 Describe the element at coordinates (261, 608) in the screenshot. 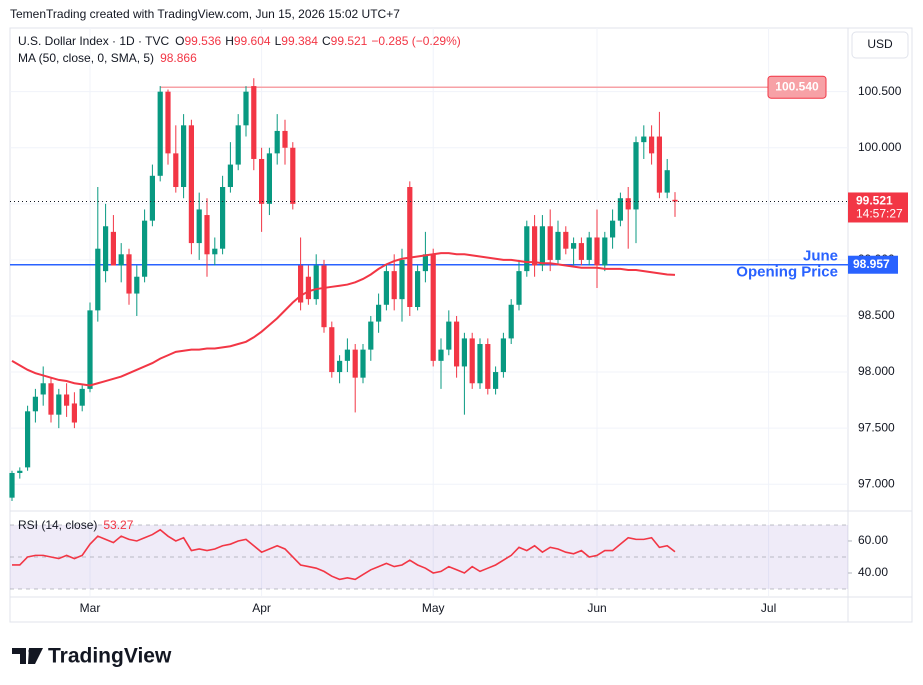

I see `x-tick-label: Apr` at that location.